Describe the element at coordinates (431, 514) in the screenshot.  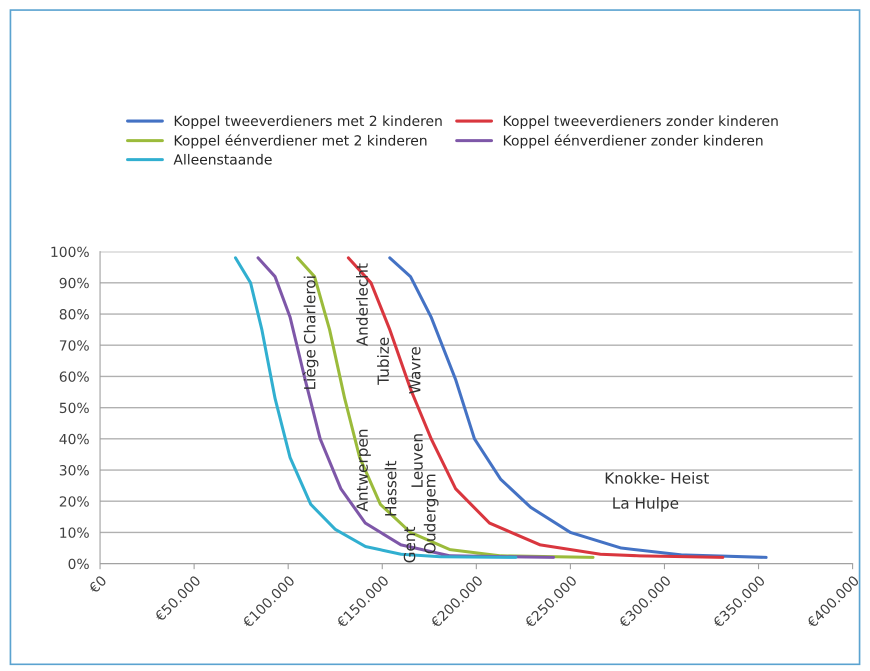
I see `annotation: Oudergem` at that location.